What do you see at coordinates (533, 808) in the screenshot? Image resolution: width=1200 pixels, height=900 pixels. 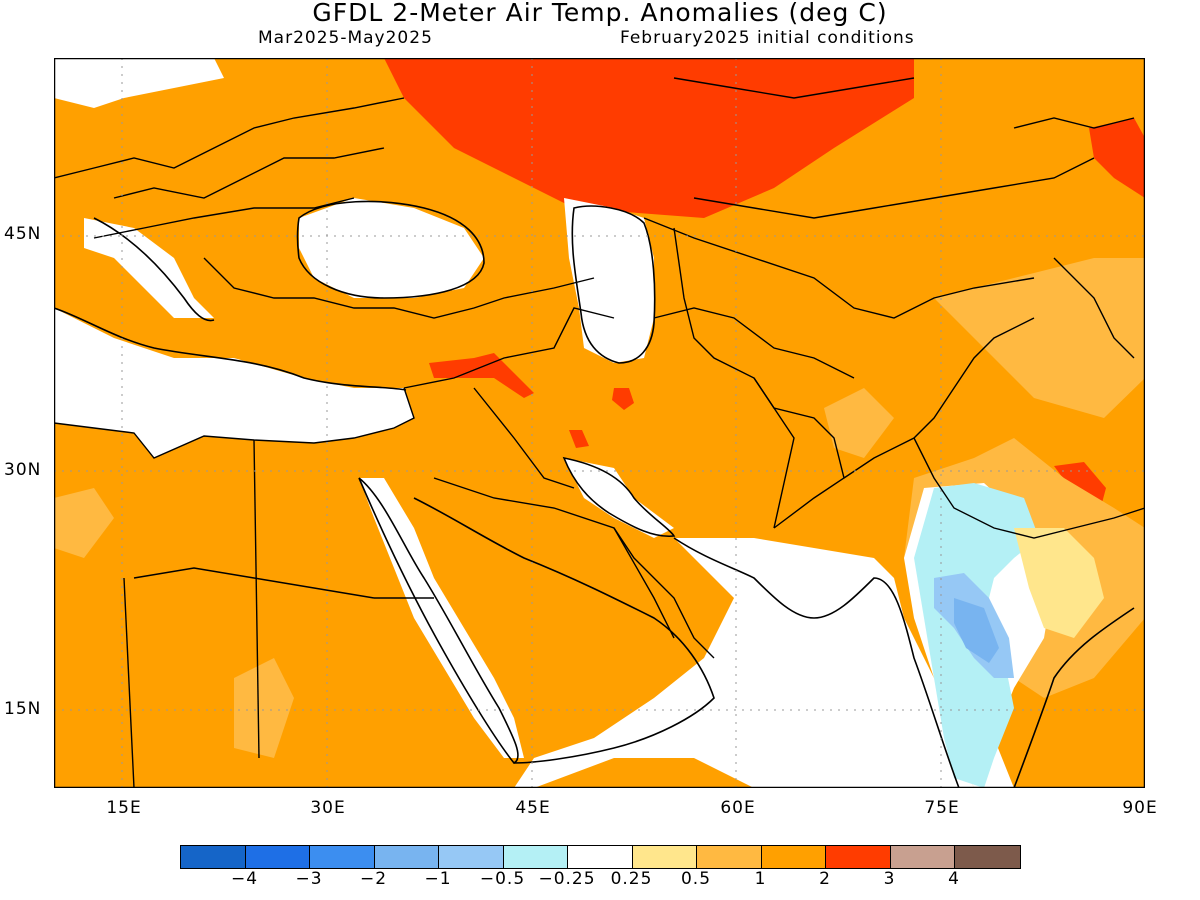 I see `lon-label-45e: 45E` at bounding box center [533, 808].